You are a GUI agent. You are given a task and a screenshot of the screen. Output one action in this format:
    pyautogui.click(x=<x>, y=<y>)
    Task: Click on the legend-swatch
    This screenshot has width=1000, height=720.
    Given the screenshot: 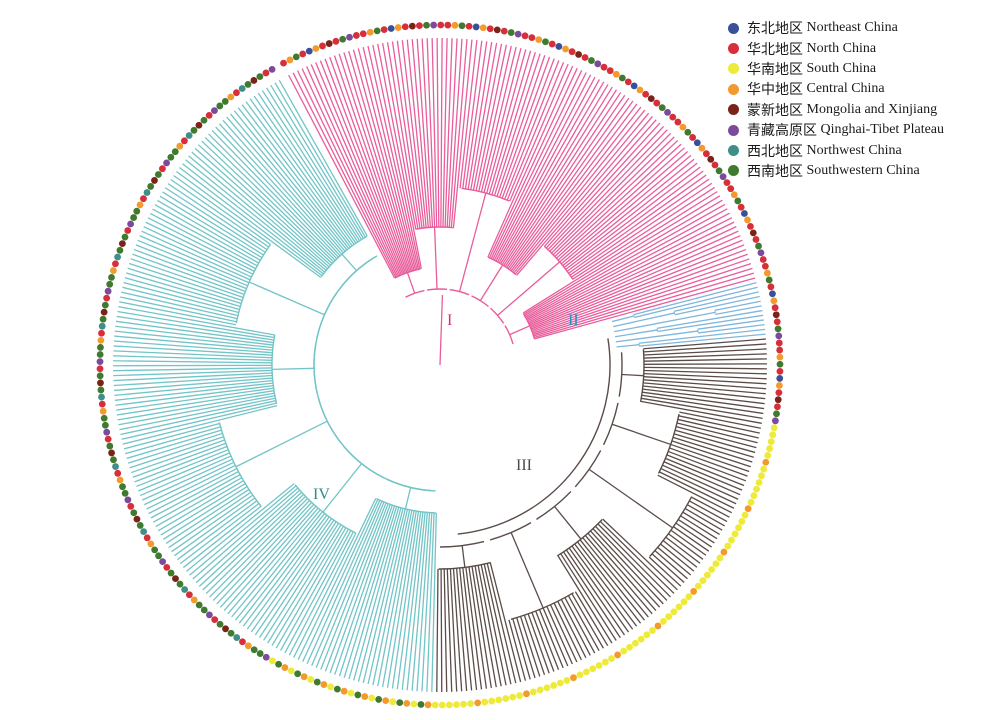 What is the action you would take?
    pyautogui.click(x=733, y=89)
    